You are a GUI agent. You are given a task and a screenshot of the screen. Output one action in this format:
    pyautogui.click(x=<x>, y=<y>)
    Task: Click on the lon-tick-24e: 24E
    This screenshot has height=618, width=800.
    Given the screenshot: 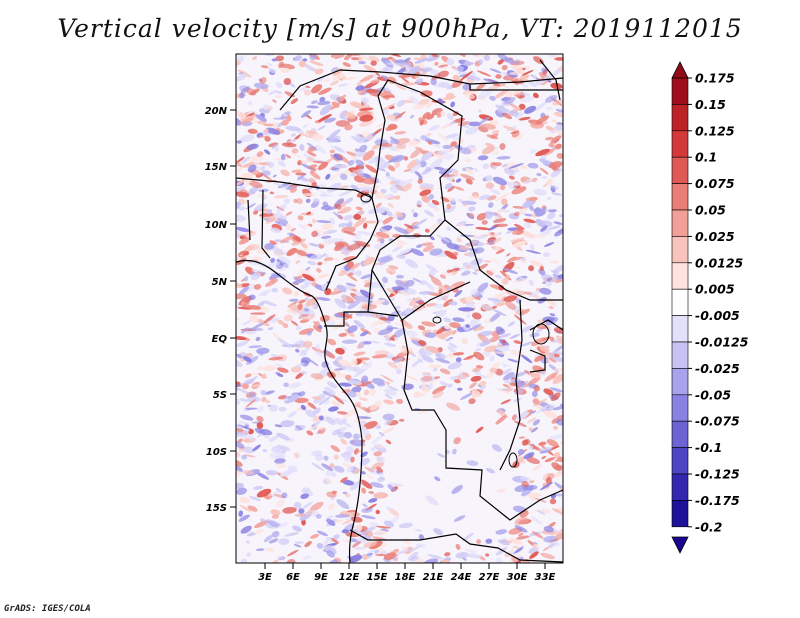 What is the action you would take?
    pyautogui.click(x=461, y=577)
    